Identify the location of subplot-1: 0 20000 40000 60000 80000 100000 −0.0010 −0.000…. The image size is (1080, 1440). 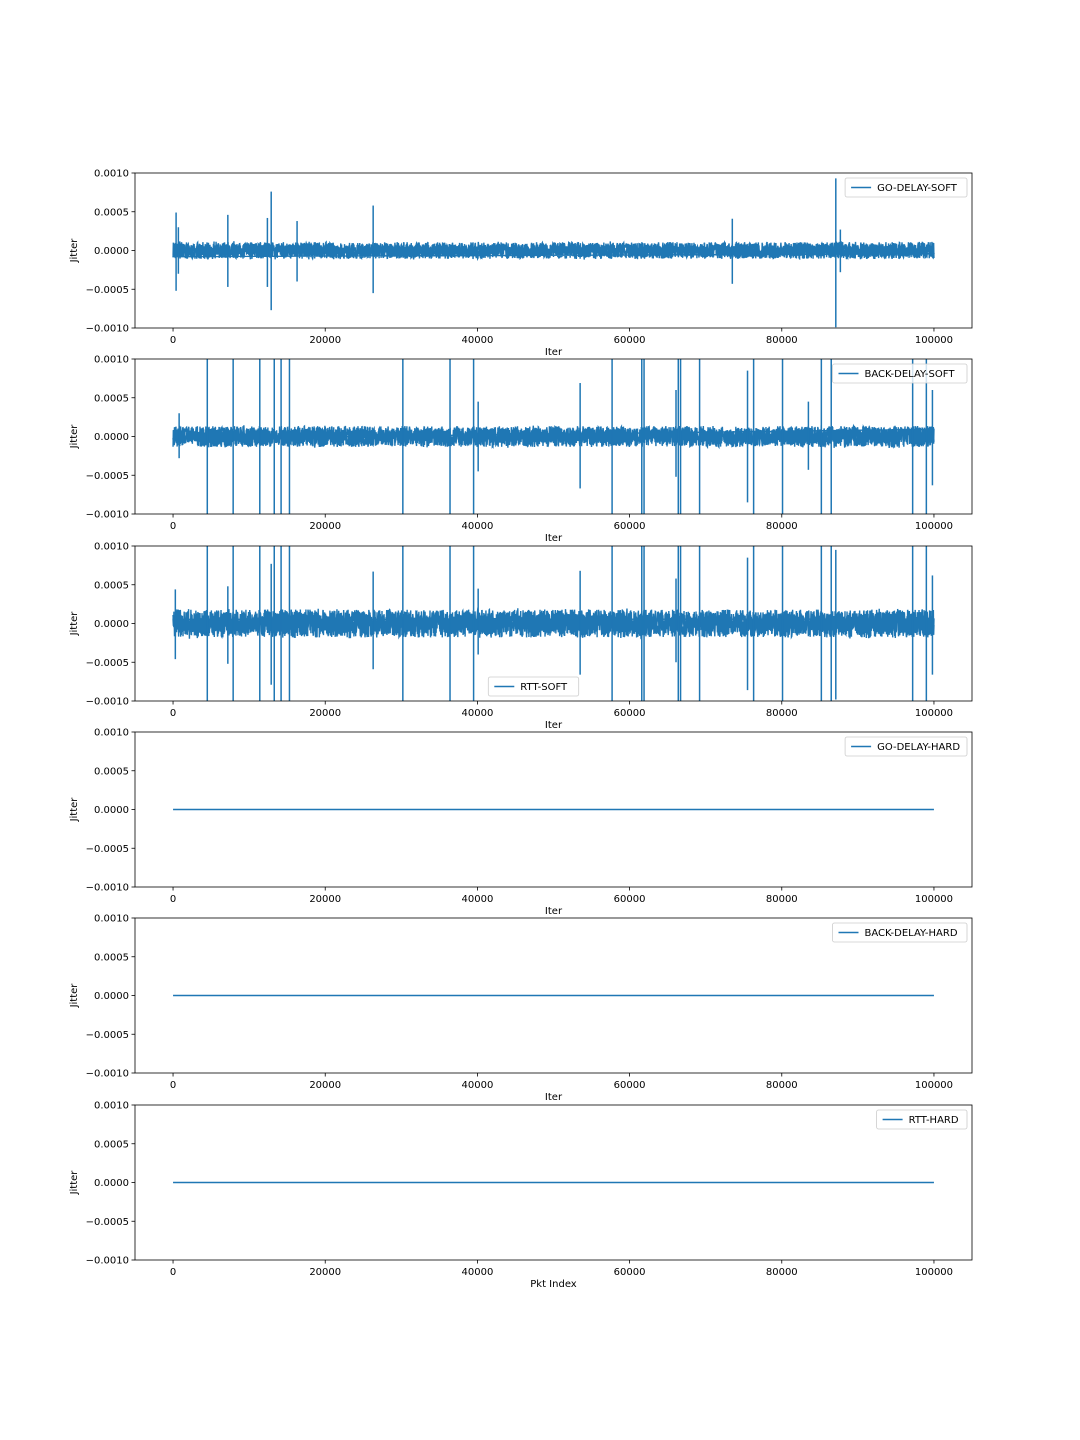
(521, 263).